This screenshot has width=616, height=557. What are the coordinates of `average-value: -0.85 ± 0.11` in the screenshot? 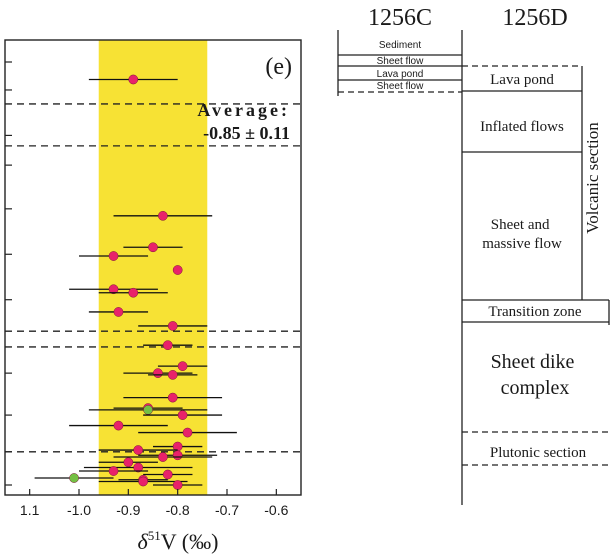 It's located at (246, 133).